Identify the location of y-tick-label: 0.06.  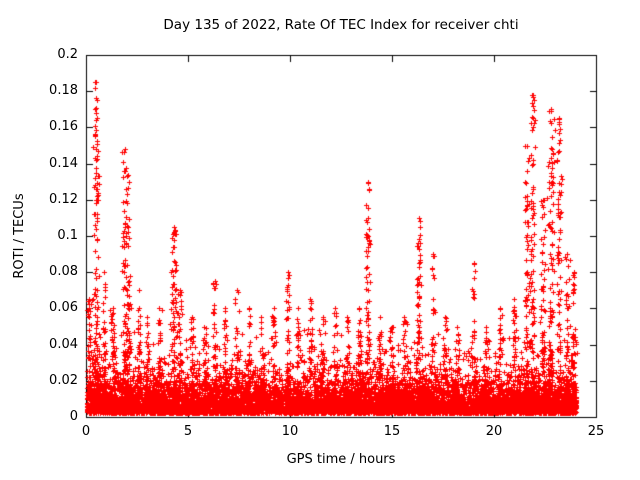
(63, 308).